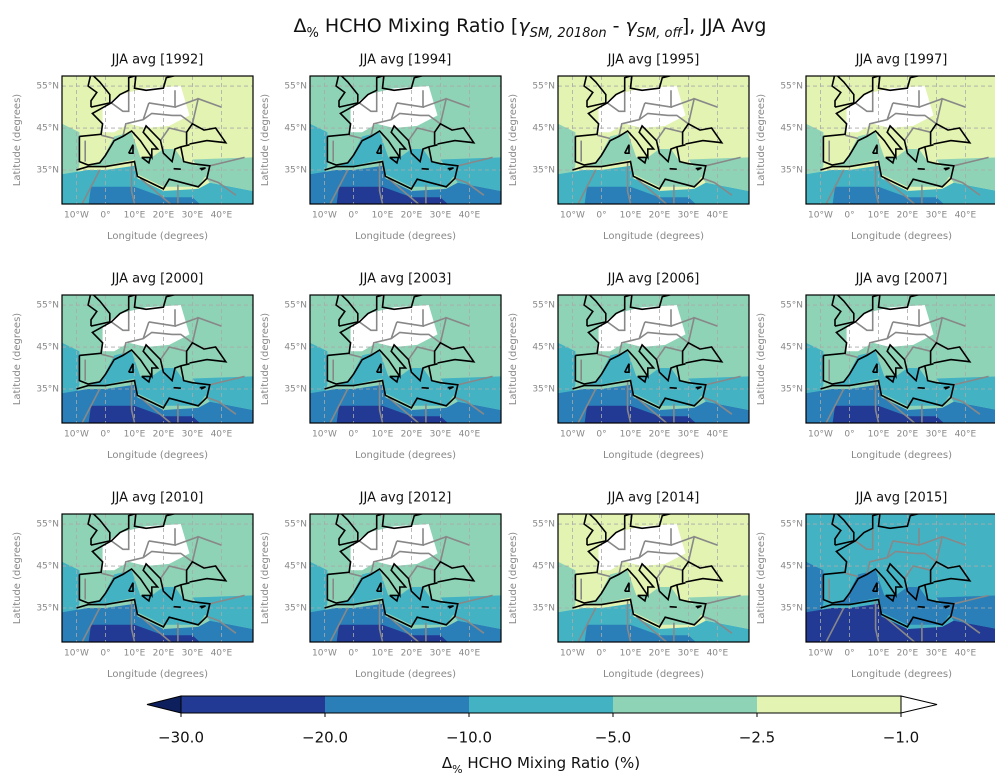 The height and width of the screenshot is (774, 995). What do you see at coordinates (397, 704) in the screenshot?
I see `colorbar-segment` at bounding box center [397, 704].